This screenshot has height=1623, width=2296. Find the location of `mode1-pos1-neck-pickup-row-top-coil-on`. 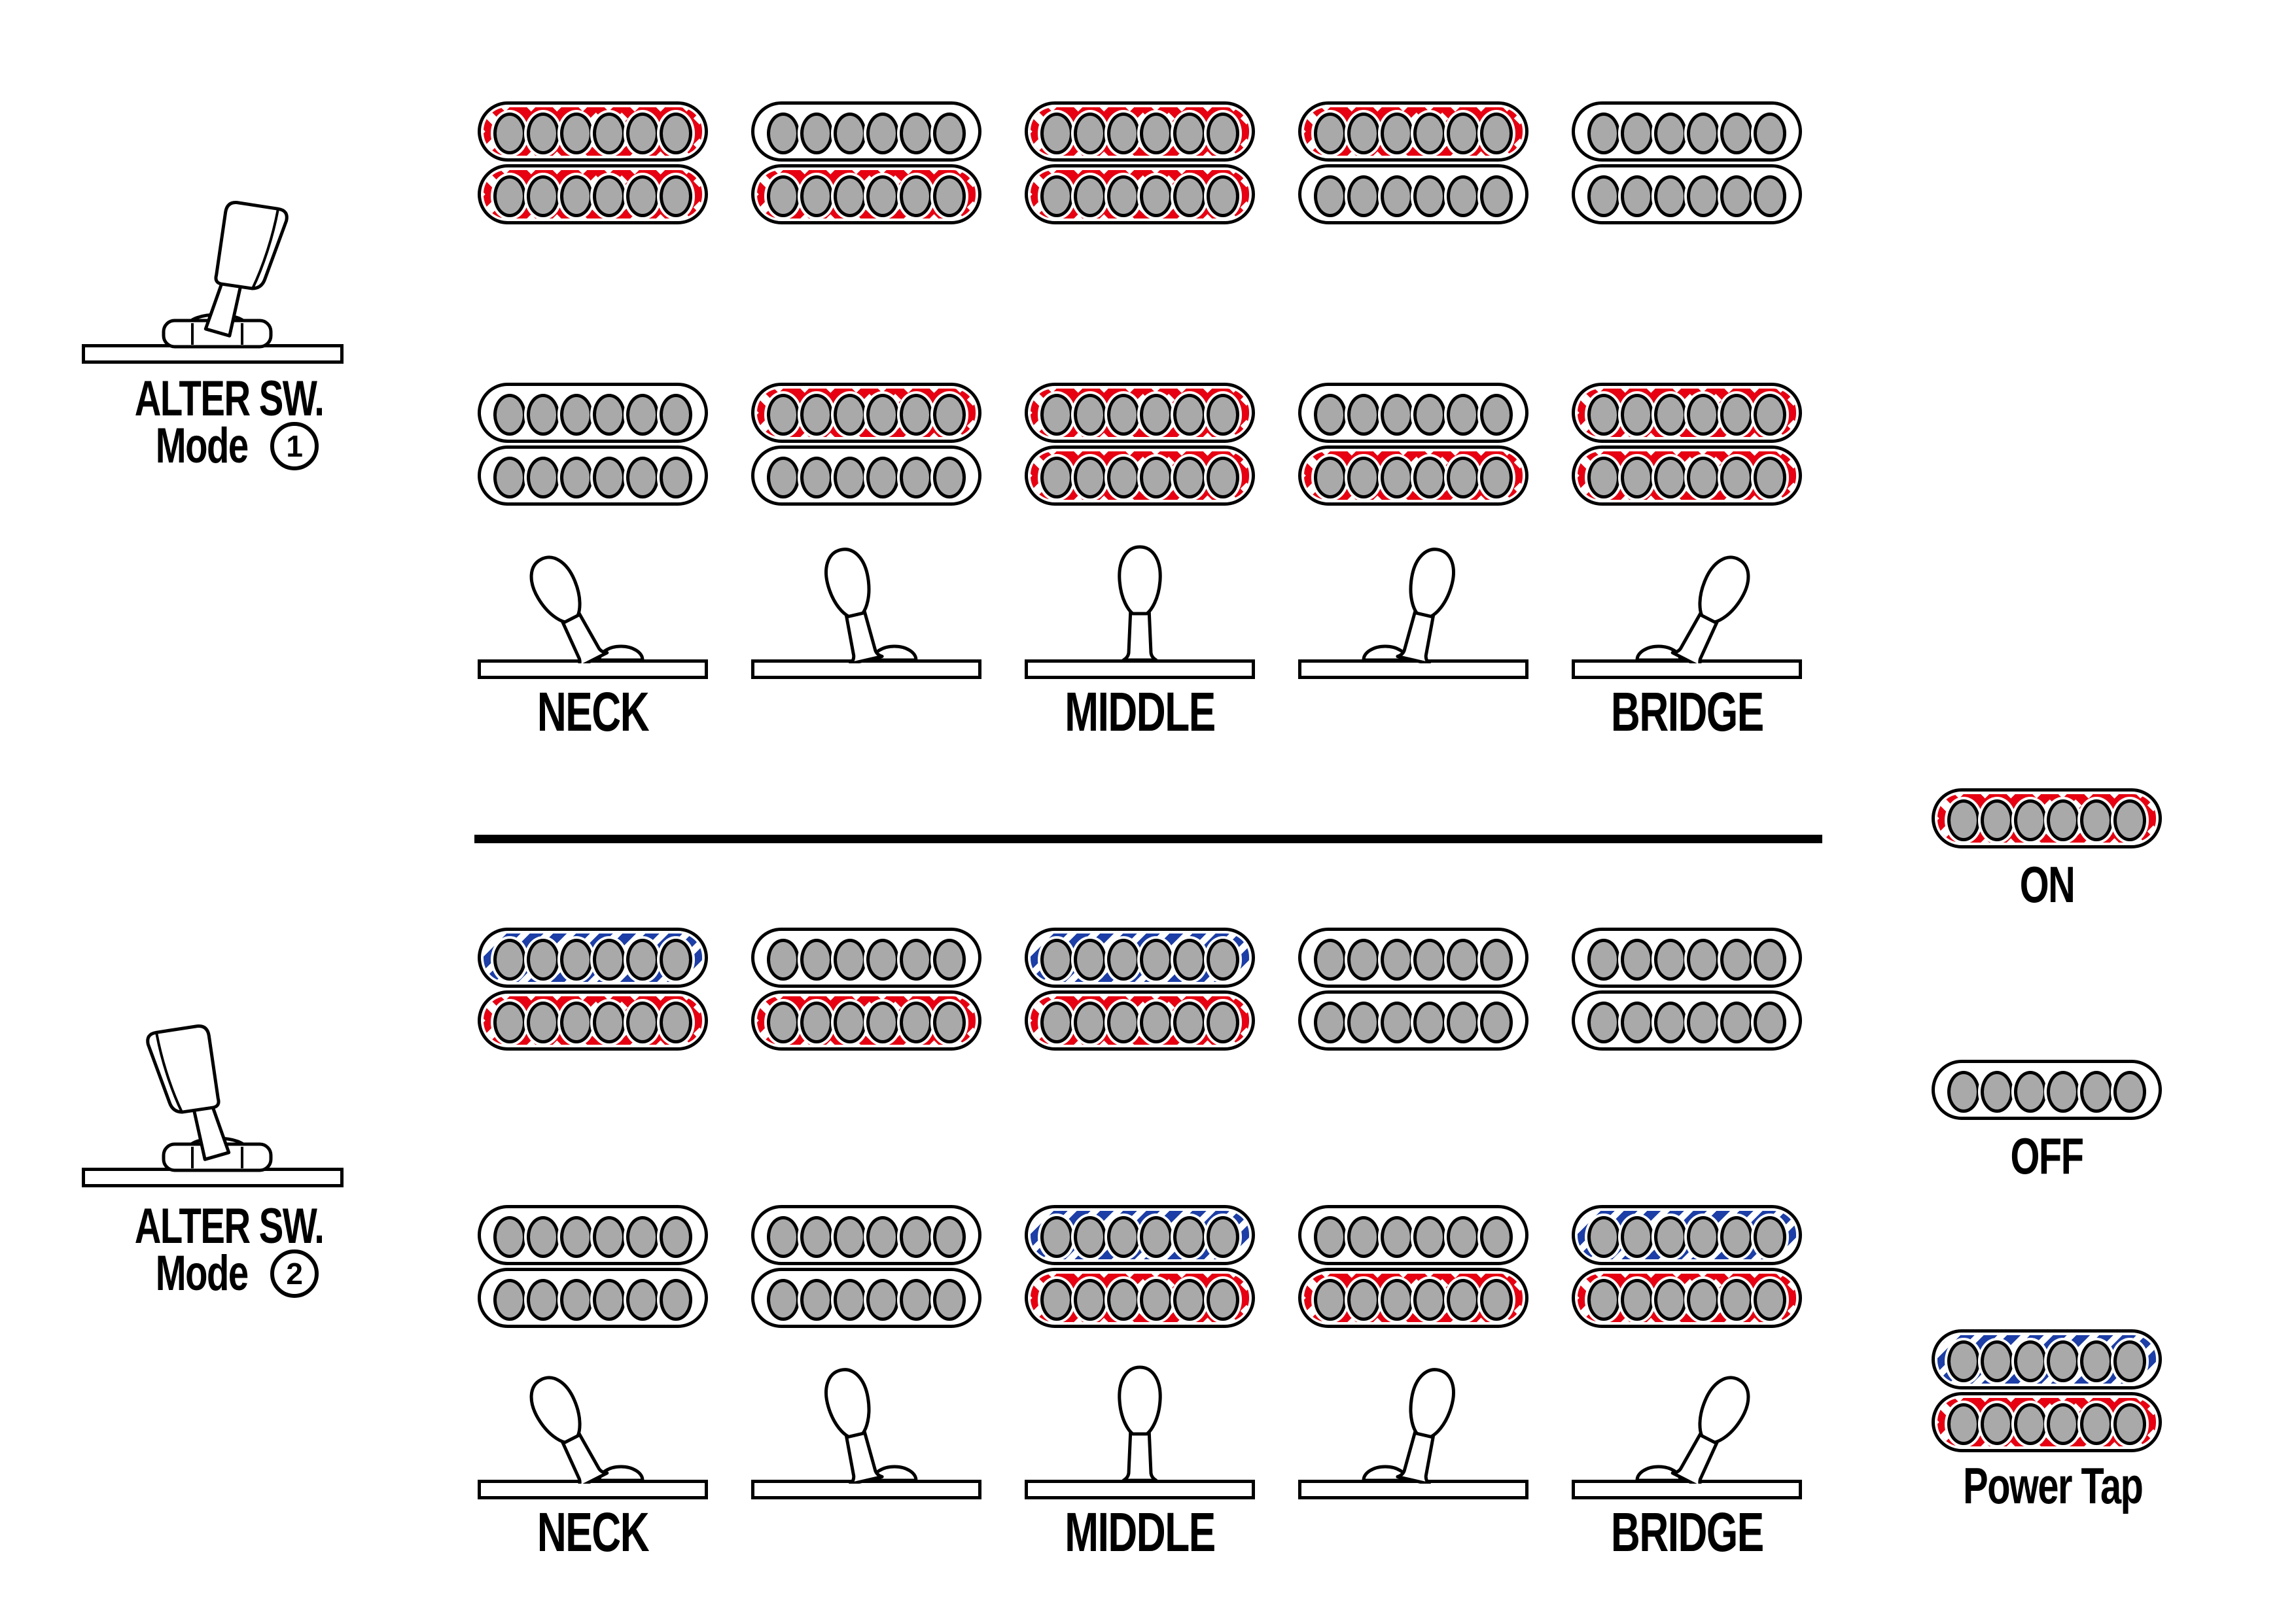

mode1-pos1-neck-pickup-row-top-coil-on is located at coordinates (593, 131).